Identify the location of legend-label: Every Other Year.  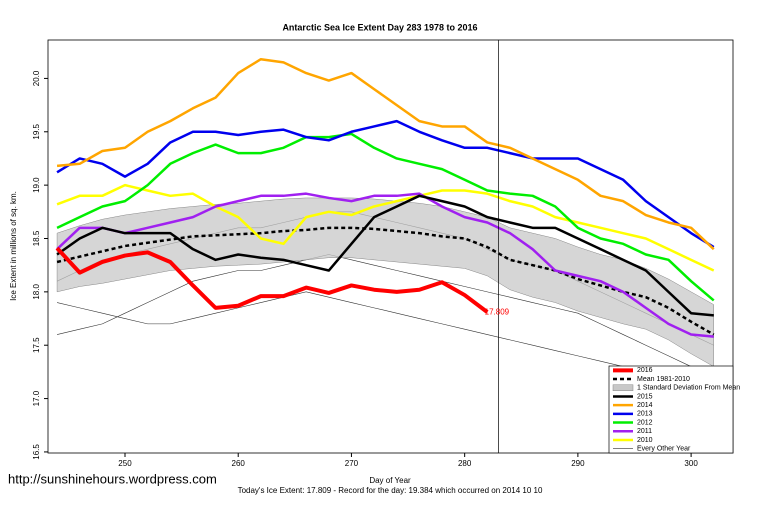
(664, 448).